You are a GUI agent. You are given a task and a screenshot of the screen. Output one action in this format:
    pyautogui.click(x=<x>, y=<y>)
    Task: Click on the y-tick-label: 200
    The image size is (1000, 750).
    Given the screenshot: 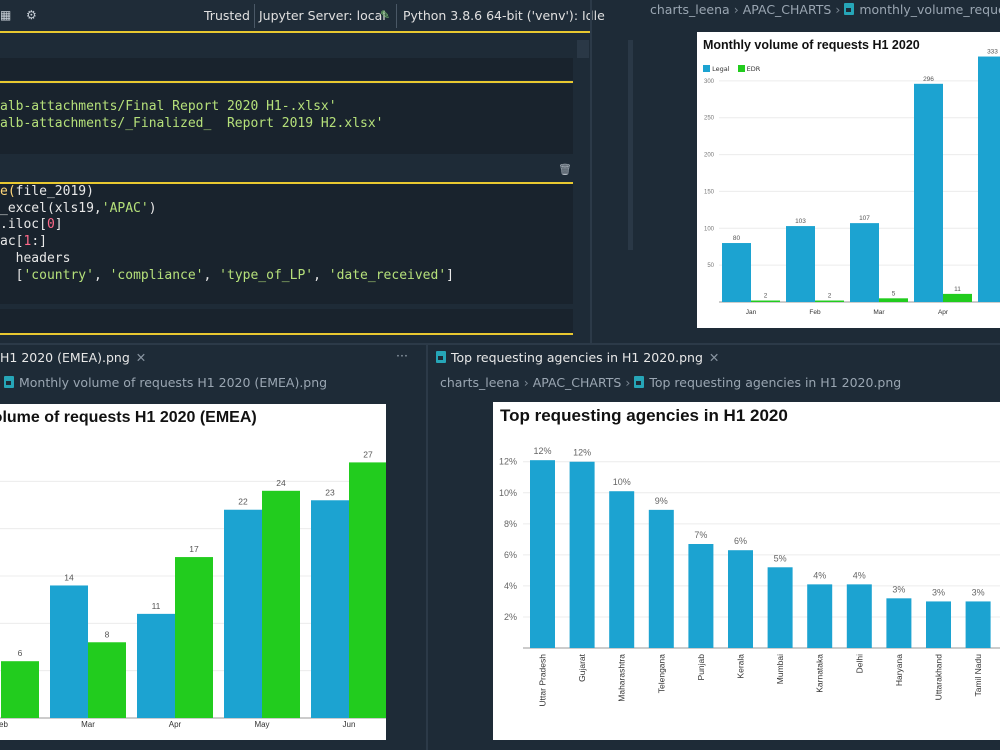 What is the action you would take?
    pyautogui.click(x=709, y=156)
    